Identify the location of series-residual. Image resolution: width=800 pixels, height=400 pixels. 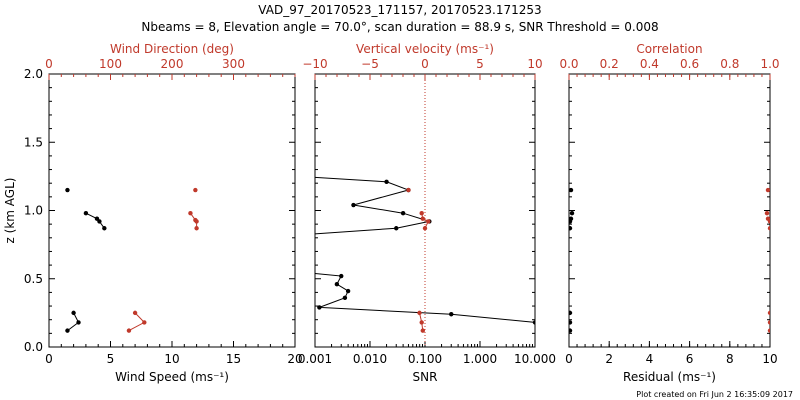
(572, 260).